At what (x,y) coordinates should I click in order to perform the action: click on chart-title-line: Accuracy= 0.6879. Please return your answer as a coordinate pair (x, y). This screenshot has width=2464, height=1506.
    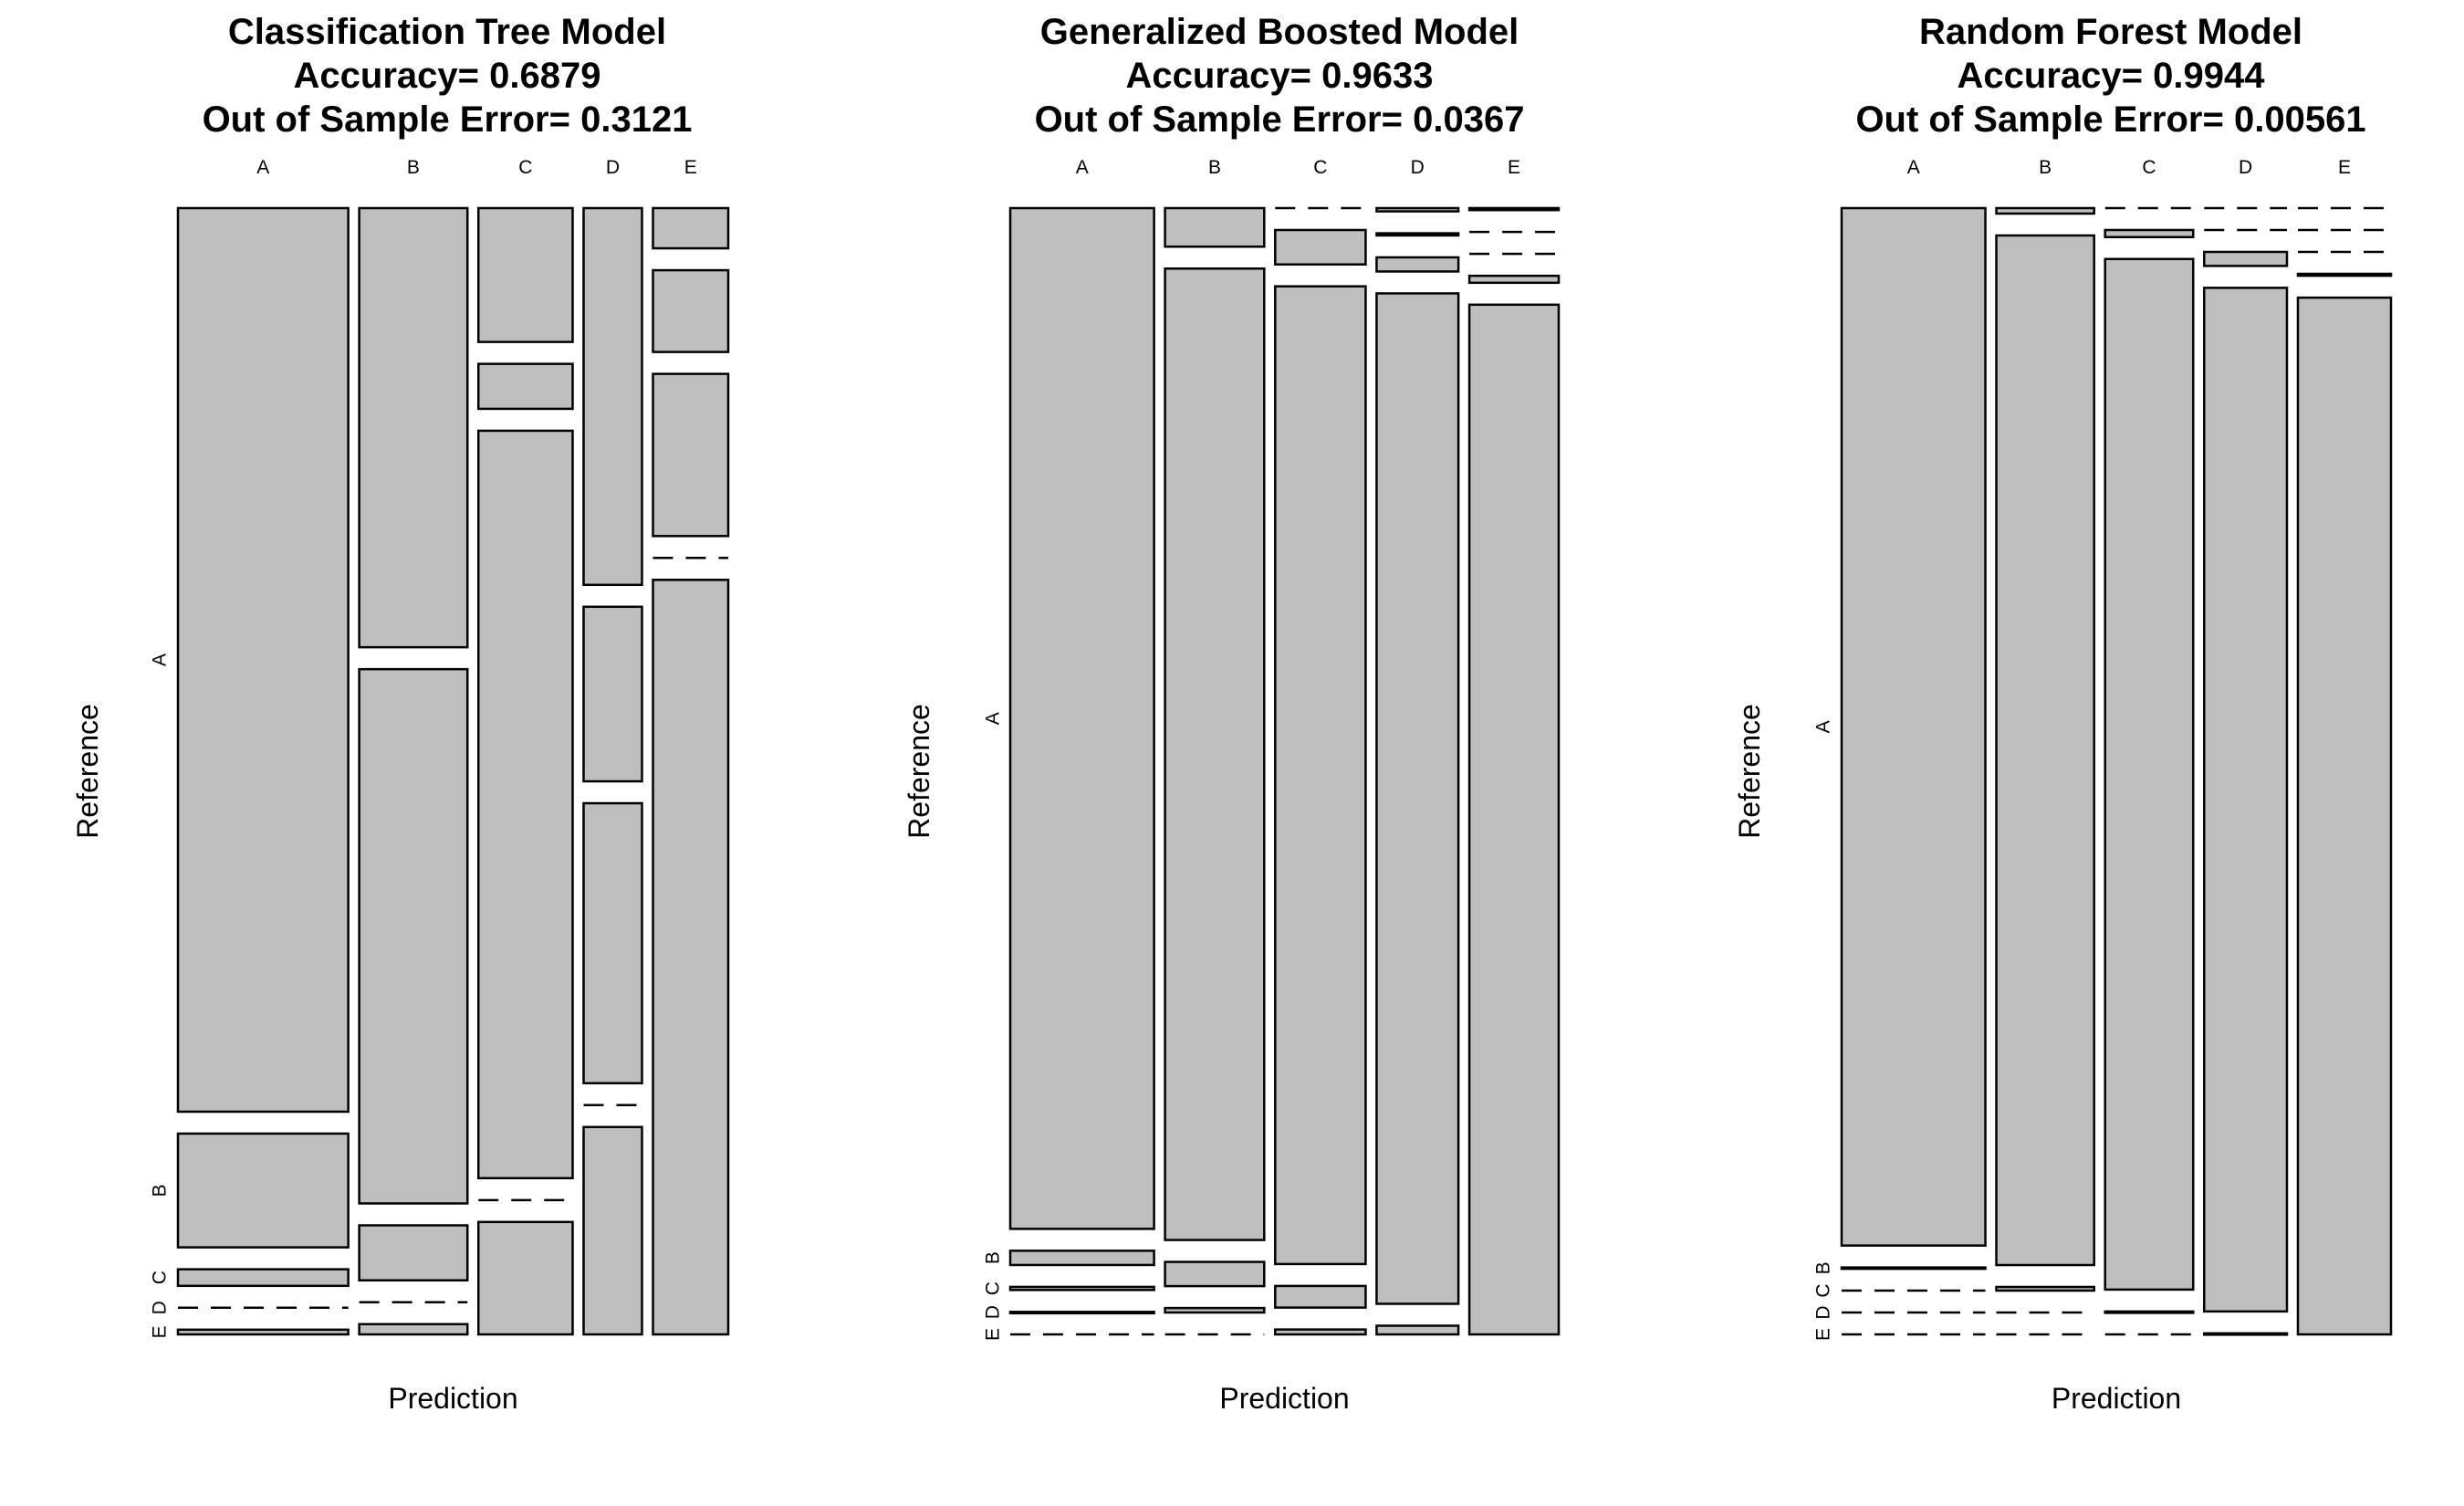
    Looking at the image, I should click on (447, 76).